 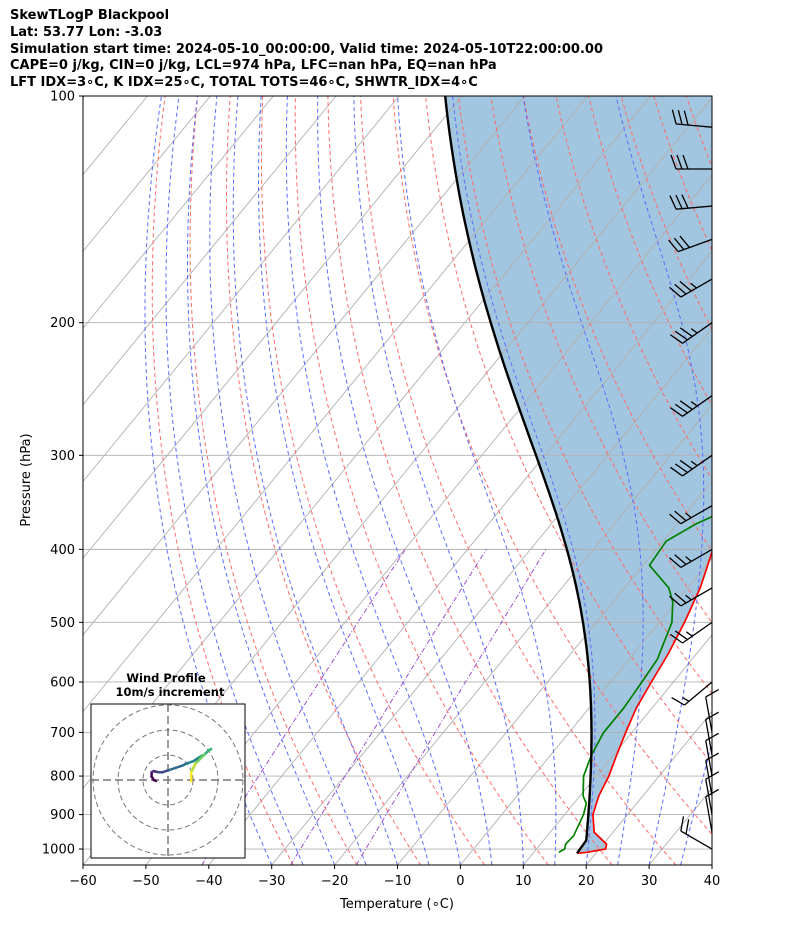 What do you see at coordinates (170, 692) in the screenshot?
I see `hodograph-subtitle: 10m/s increment` at bounding box center [170, 692].